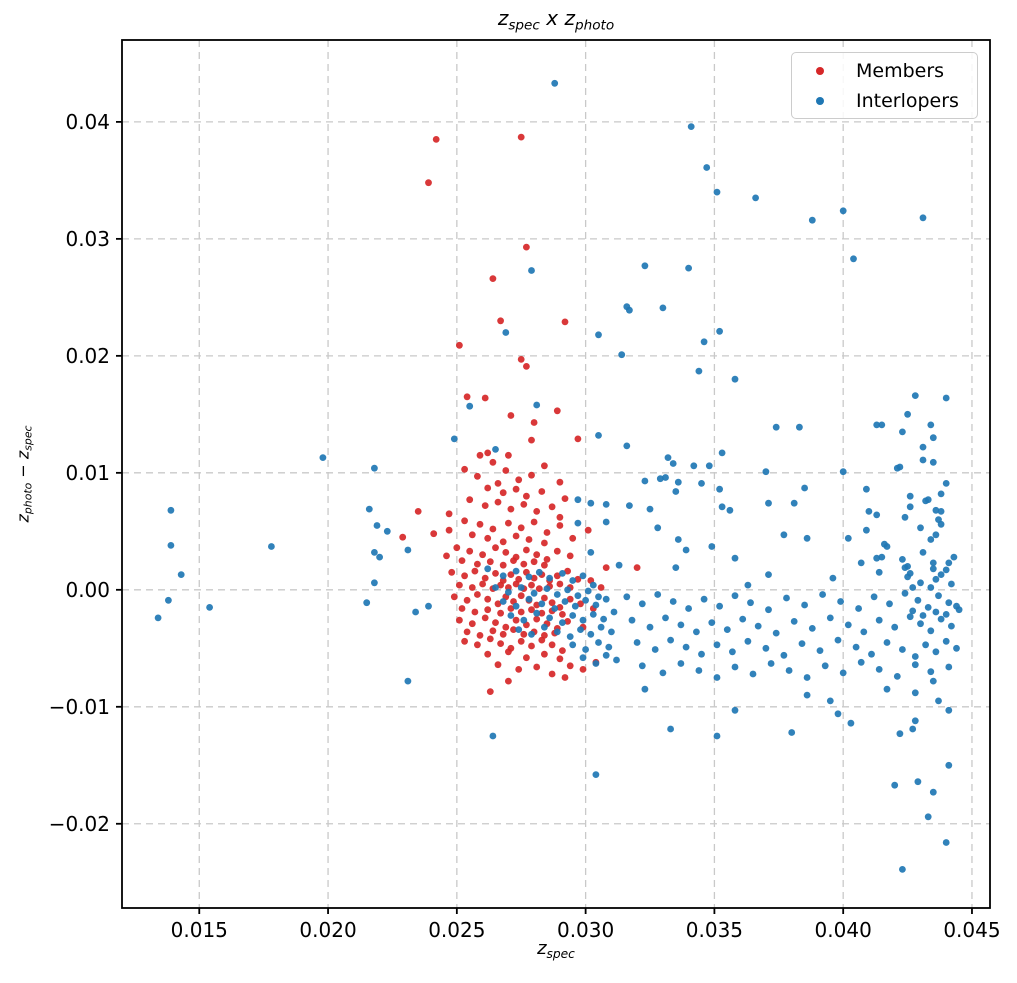  Describe the element at coordinates (556, 19) in the screenshot. I see `chart-title: zspec x zphoto` at that location.